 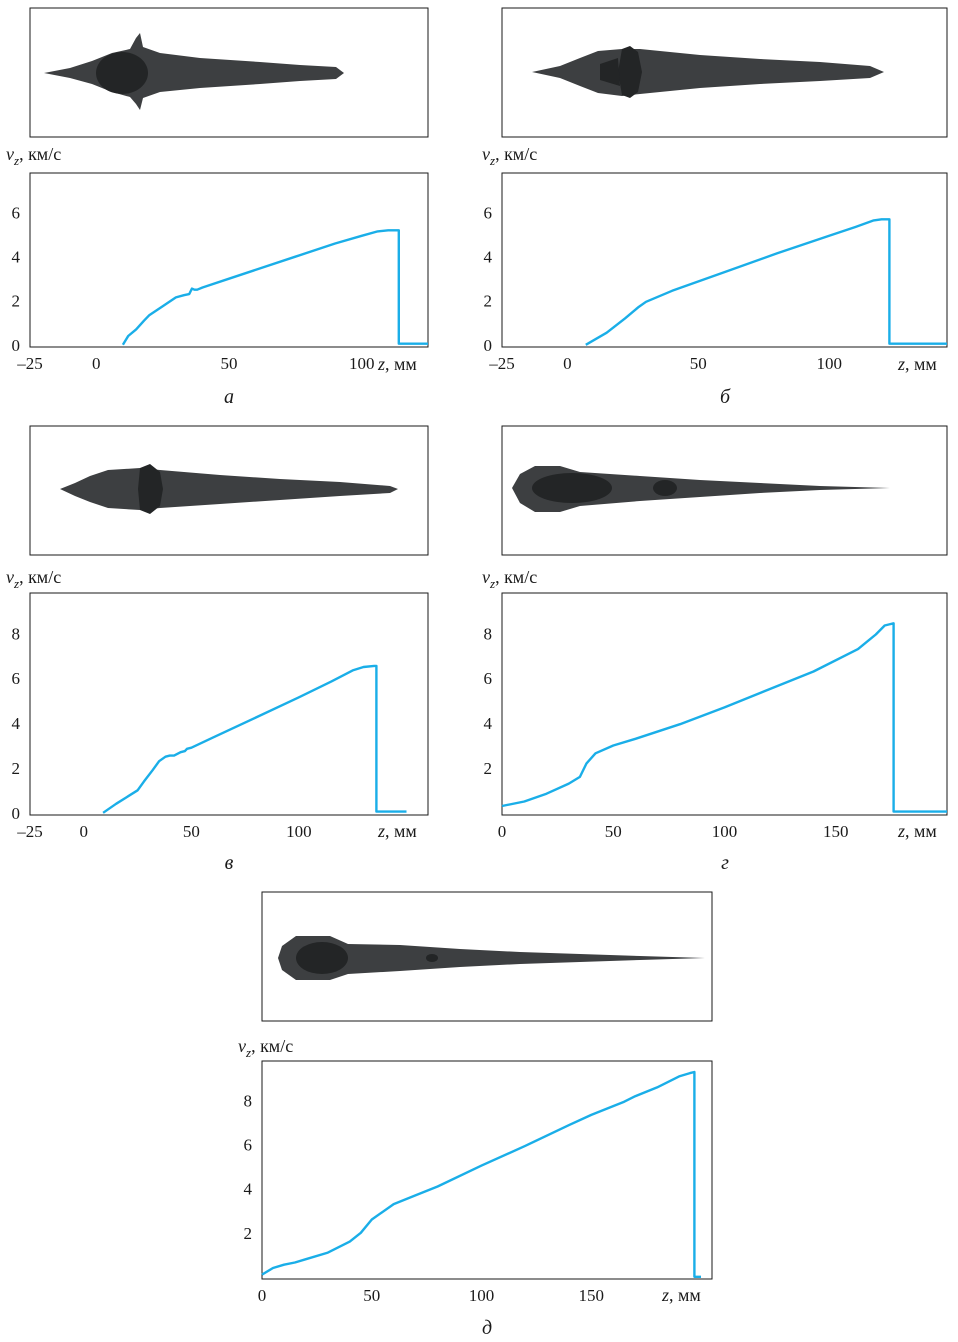 I want to click on panel-label: г, so click(x=725, y=863).